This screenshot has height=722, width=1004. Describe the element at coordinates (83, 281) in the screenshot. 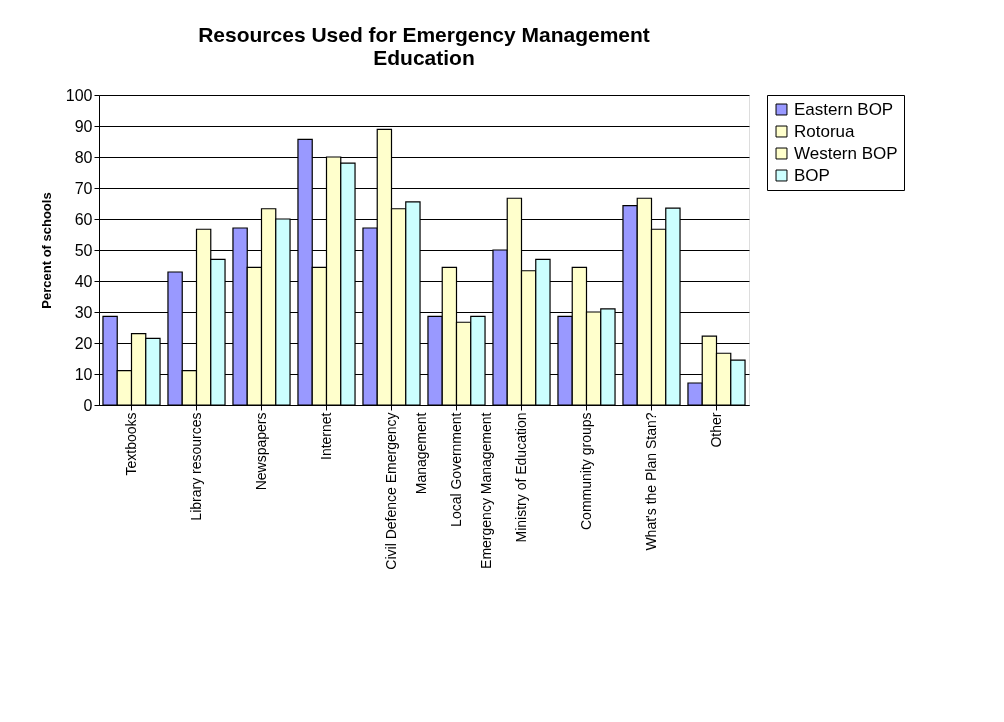

I see `y-tick-label: 40` at that location.